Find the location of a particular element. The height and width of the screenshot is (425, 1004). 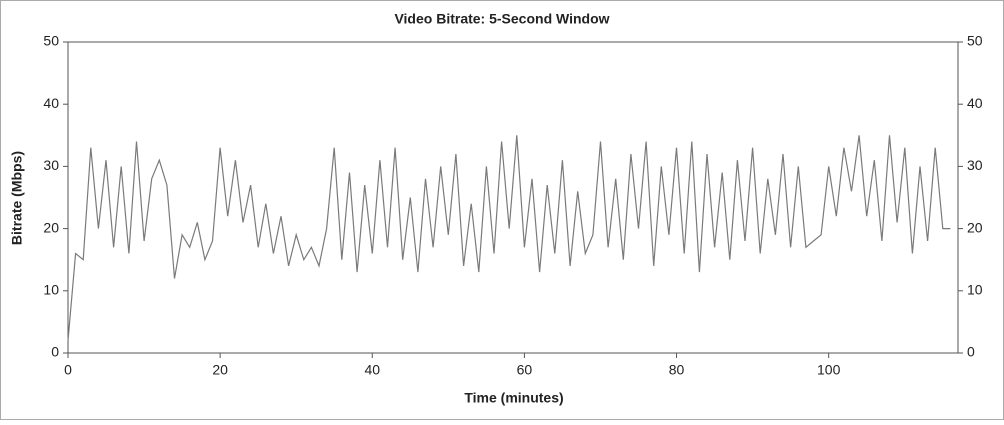

y-tick-label: 40 is located at coordinates (51, 103).